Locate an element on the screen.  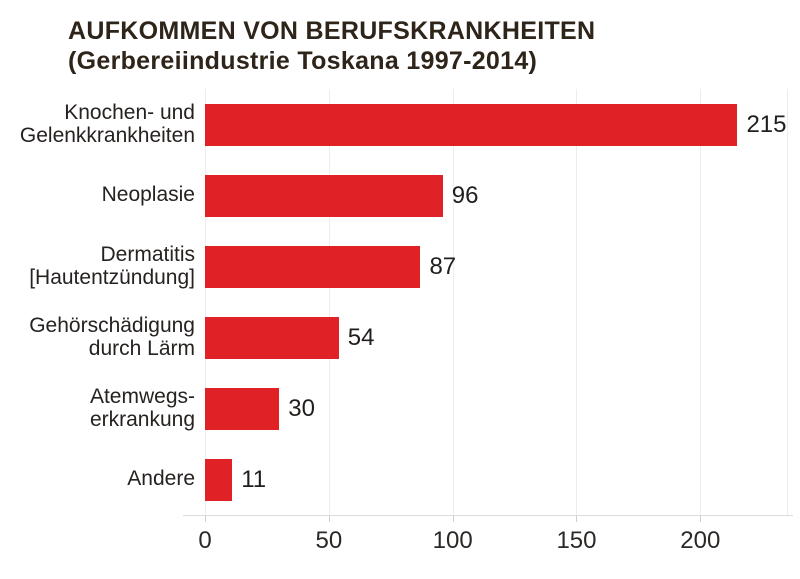
x-axis-ticks: 0 50 100 150 200 is located at coordinates (492, 546).